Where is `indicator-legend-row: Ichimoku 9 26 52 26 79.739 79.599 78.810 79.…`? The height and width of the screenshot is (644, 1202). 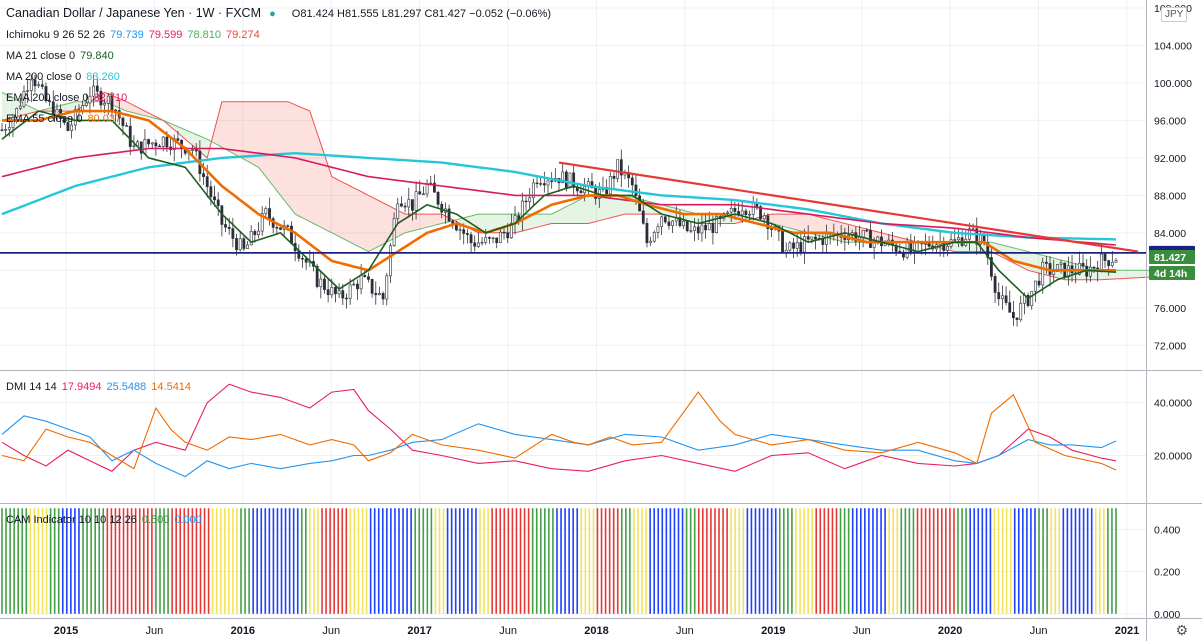
indicator-legend-row: Ichimoku 9 26 52 26 79.739 79.599 78.810 79.… is located at coordinates (135, 35).